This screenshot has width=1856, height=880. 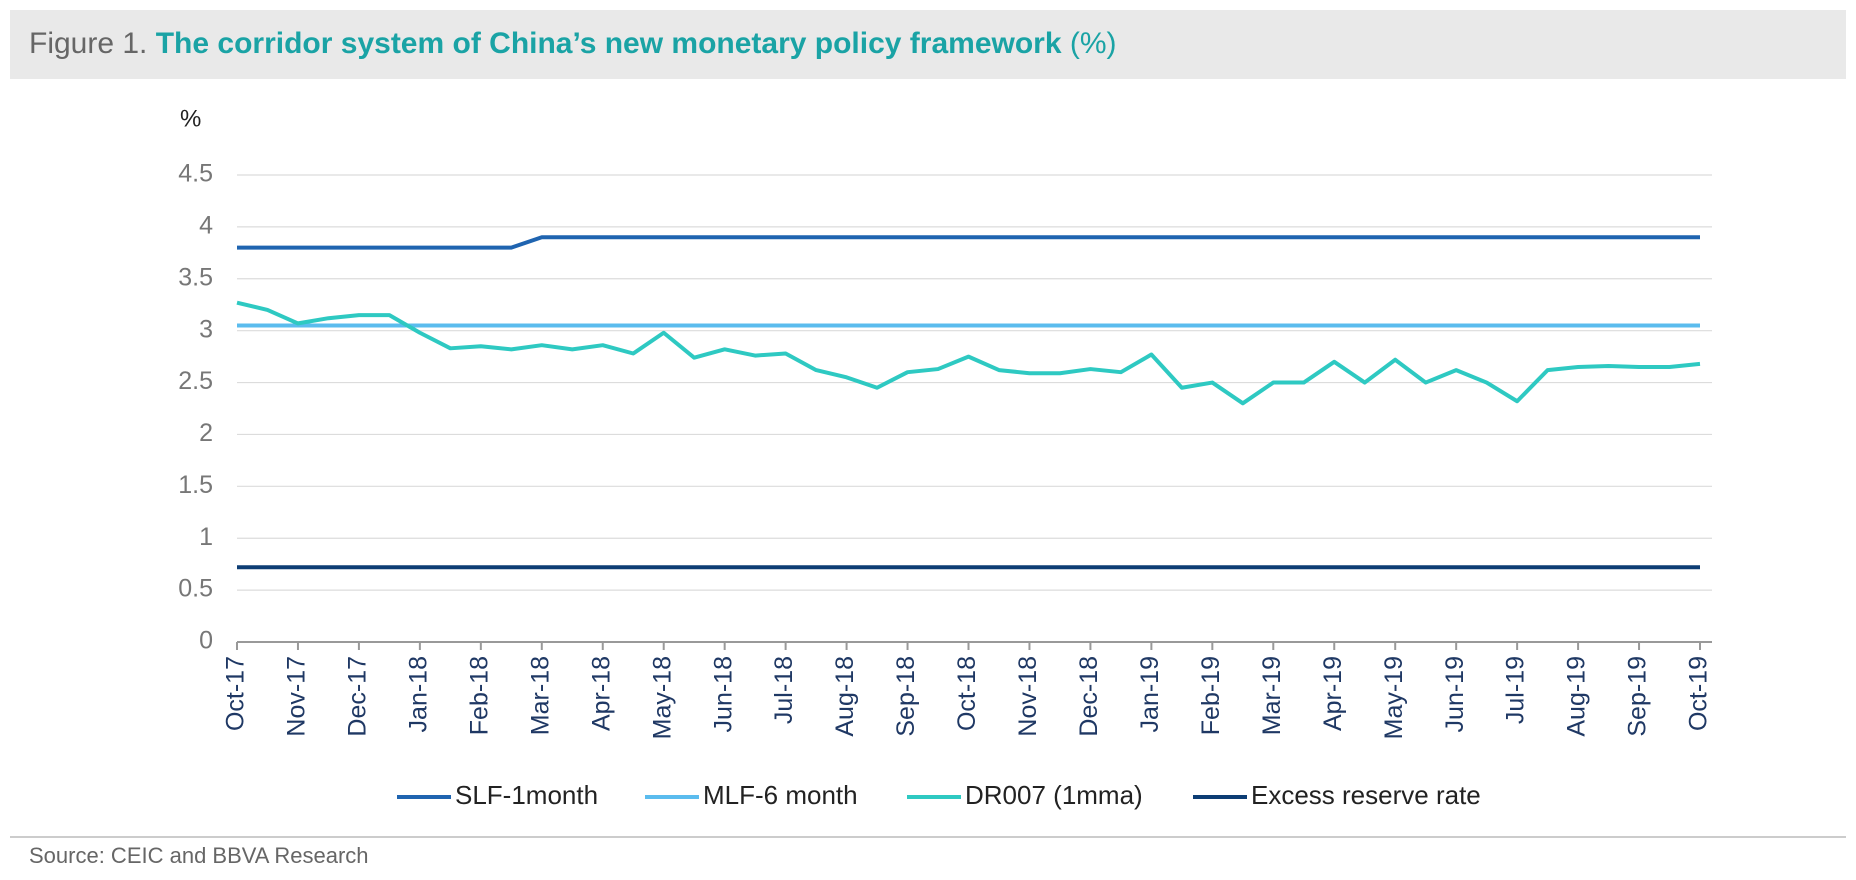 What do you see at coordinates (1638, 696) in the screenshot?
I see `x-tick-label: Sep-19` at bounding box center [1638, 696].